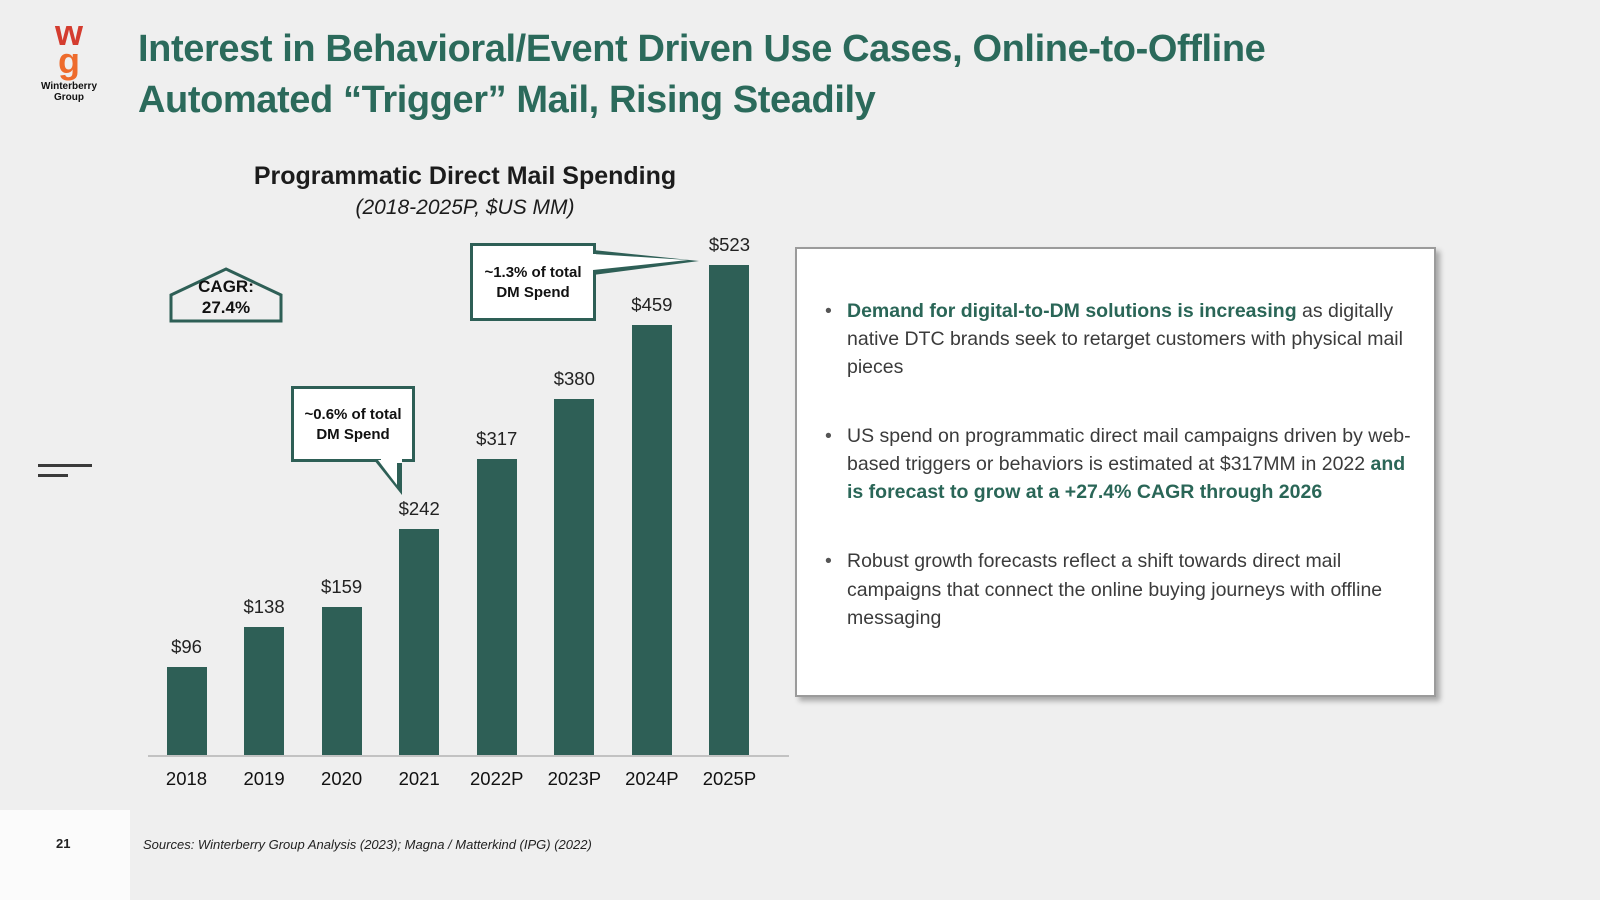 Image resolution: width=1600 pixels, height=900 pixels. I want to click on bar-2022P, so click(496, 608).